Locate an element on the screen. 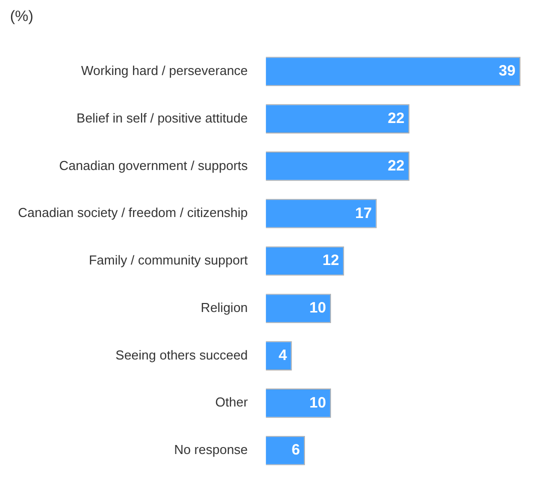 This screenshot has height=492, width=533. y-tick-label: Other is located at coordinates (231, 402).